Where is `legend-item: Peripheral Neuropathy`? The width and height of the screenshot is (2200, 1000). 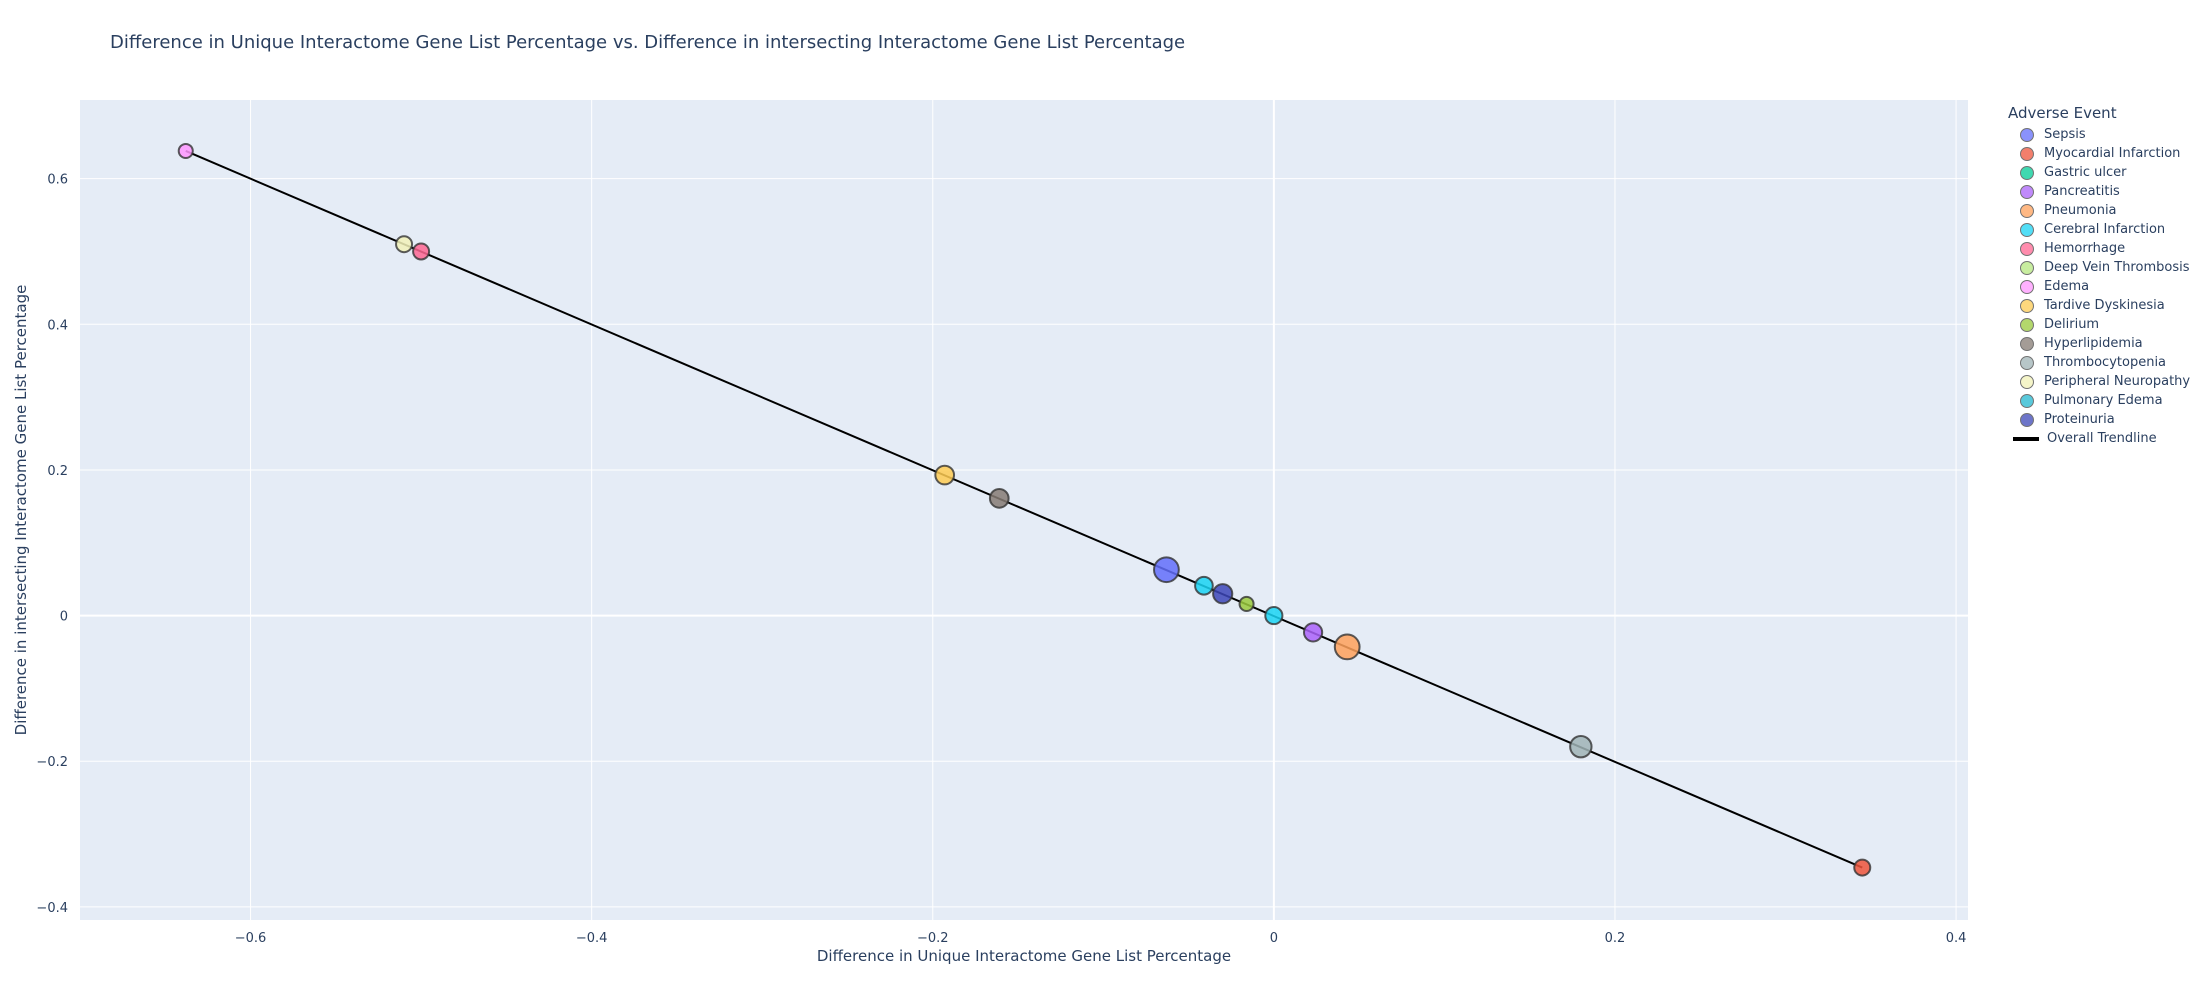
legend-item: Peripheral Neuropathy is located at coordinates (2099, 381).